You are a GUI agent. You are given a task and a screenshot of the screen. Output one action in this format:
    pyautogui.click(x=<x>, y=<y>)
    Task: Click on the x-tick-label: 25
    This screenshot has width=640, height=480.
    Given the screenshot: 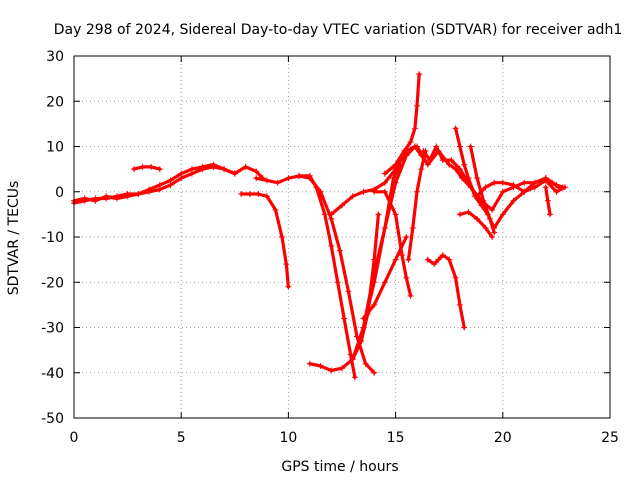 What is the action you would take?
    pyautogui.click(x=610, y=438)
    